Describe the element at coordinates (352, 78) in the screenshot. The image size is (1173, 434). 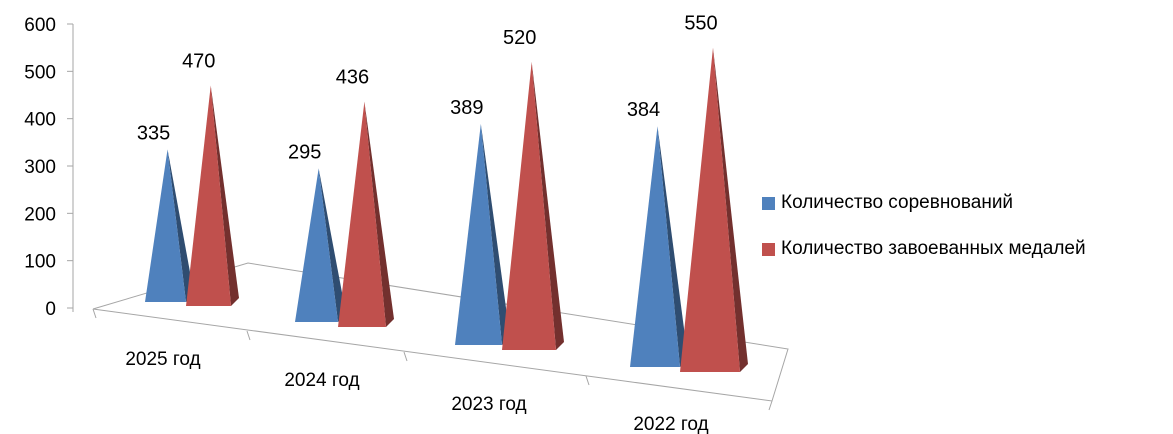
I see `data-label-2-2: 436` at that location.